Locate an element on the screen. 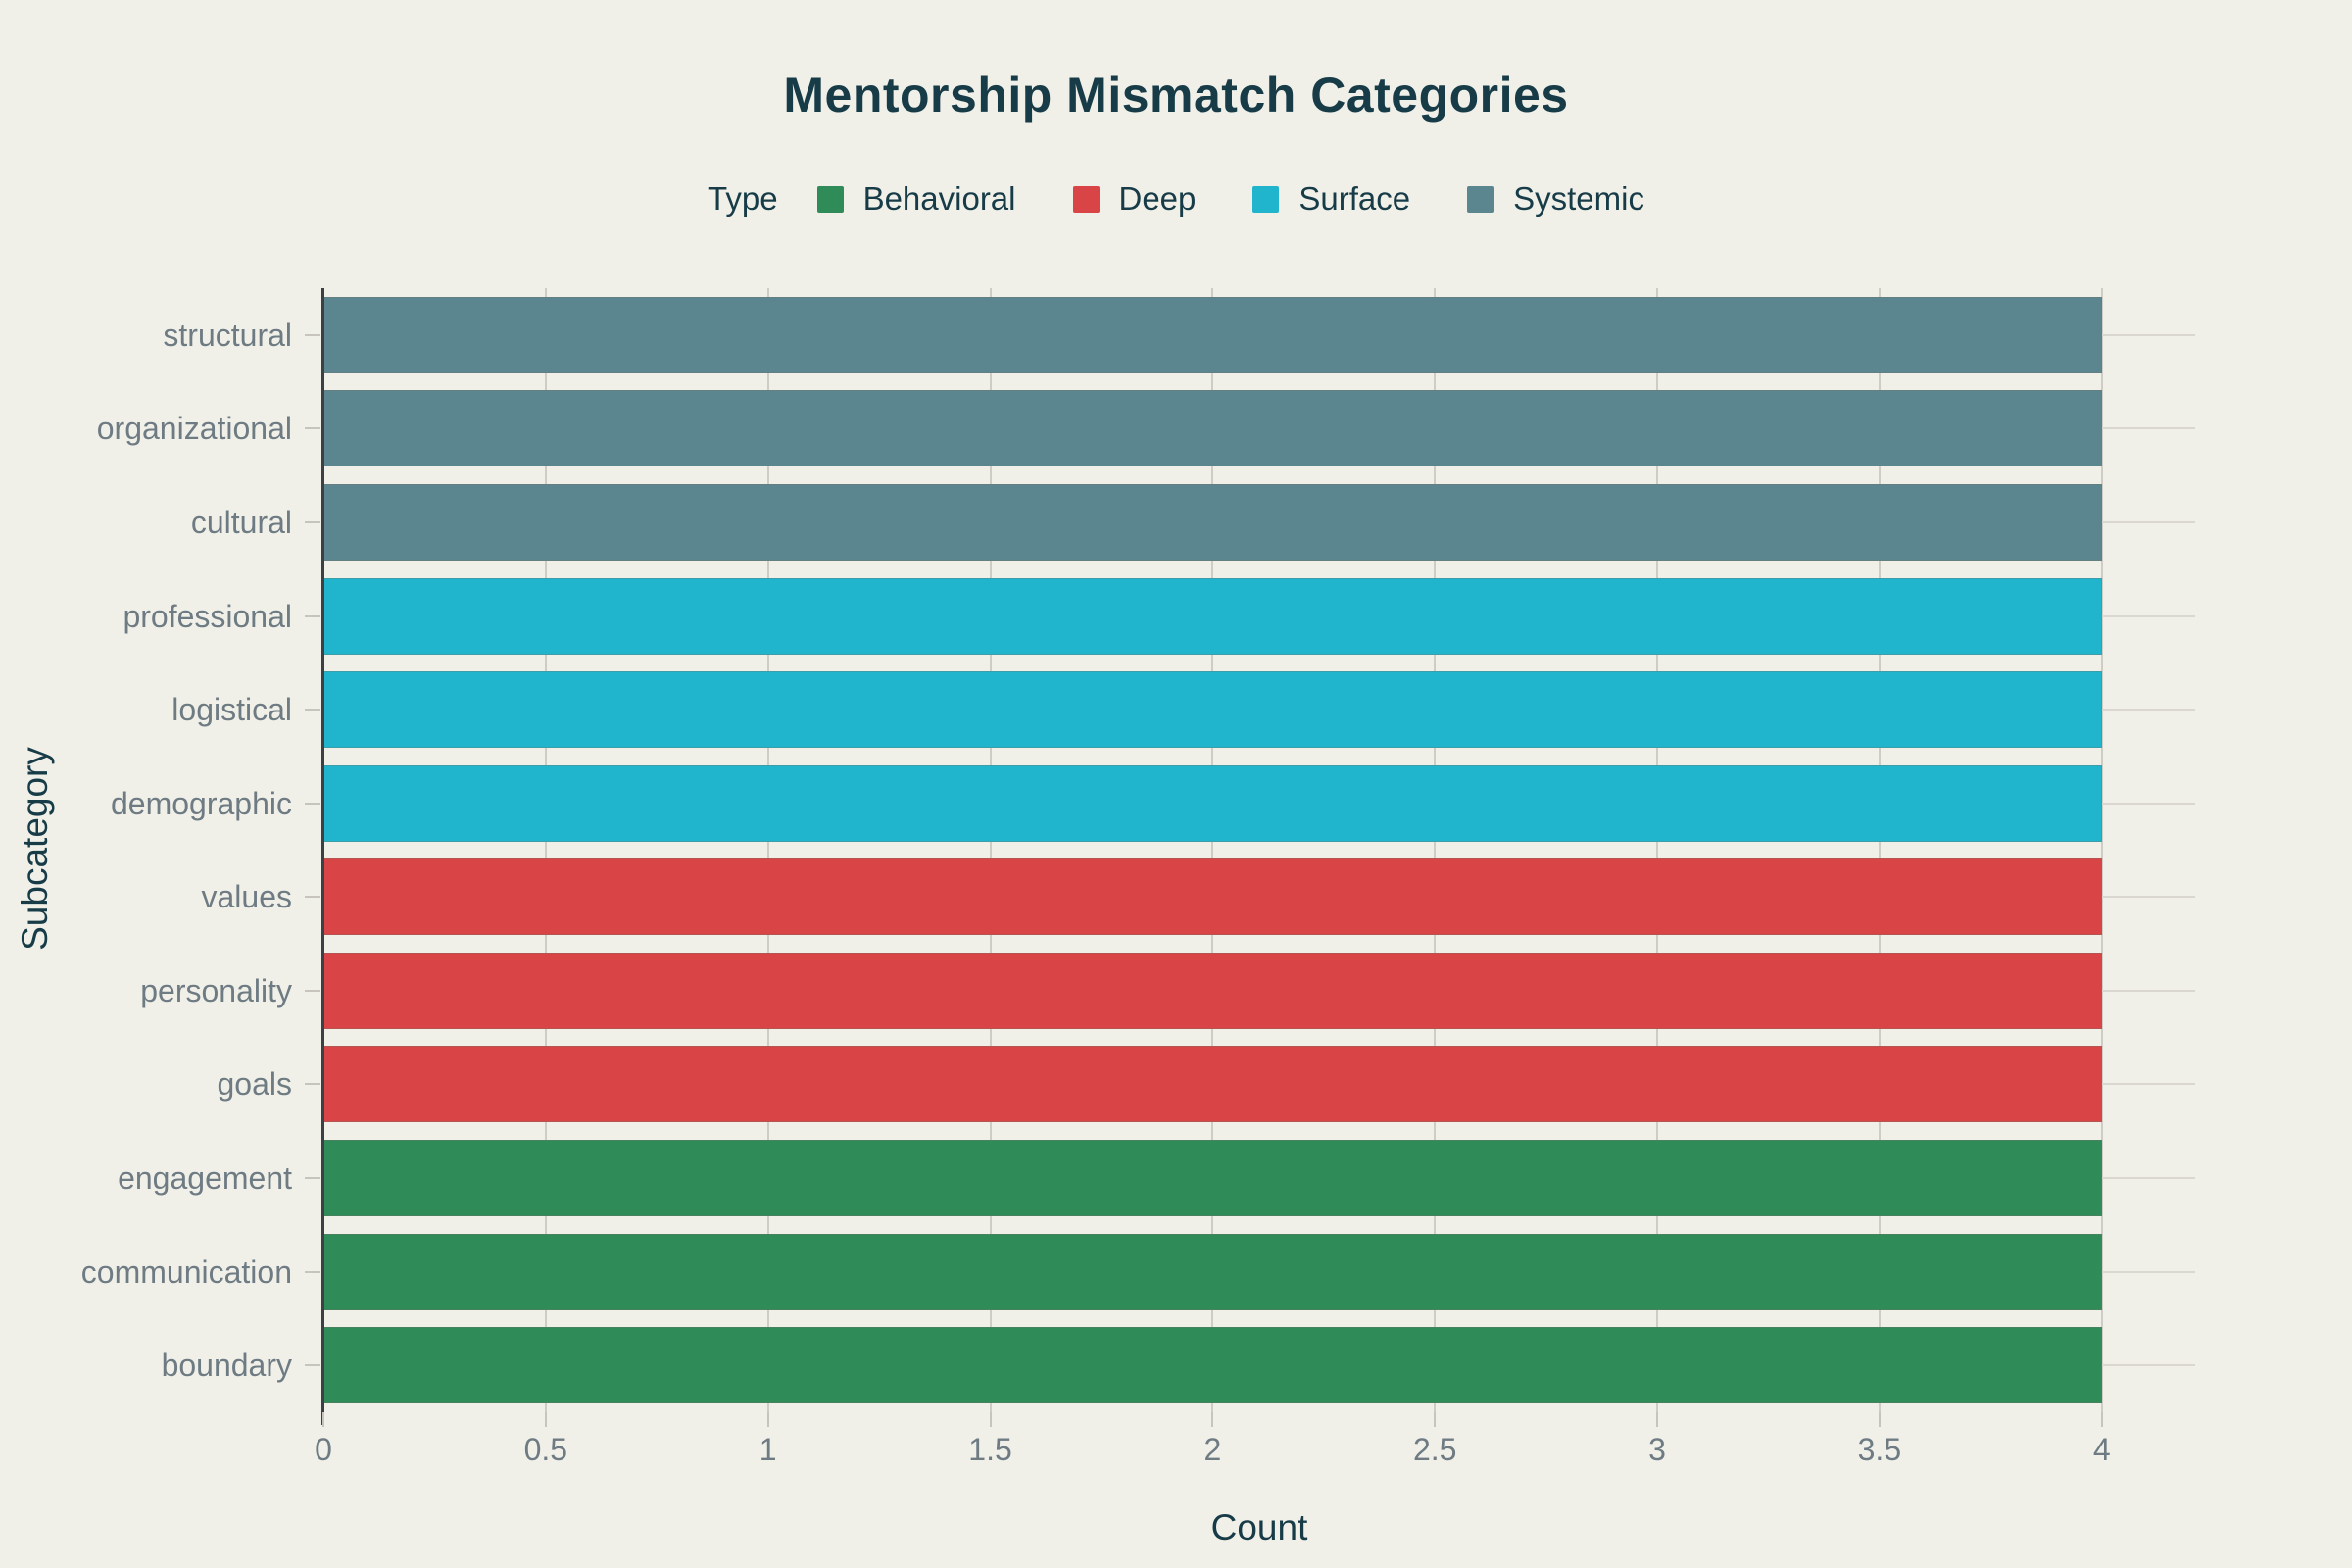 Image resolution: width=2352 pixels, height=1568 pixels. legend-title: Type is located at coordinates (743, 198).